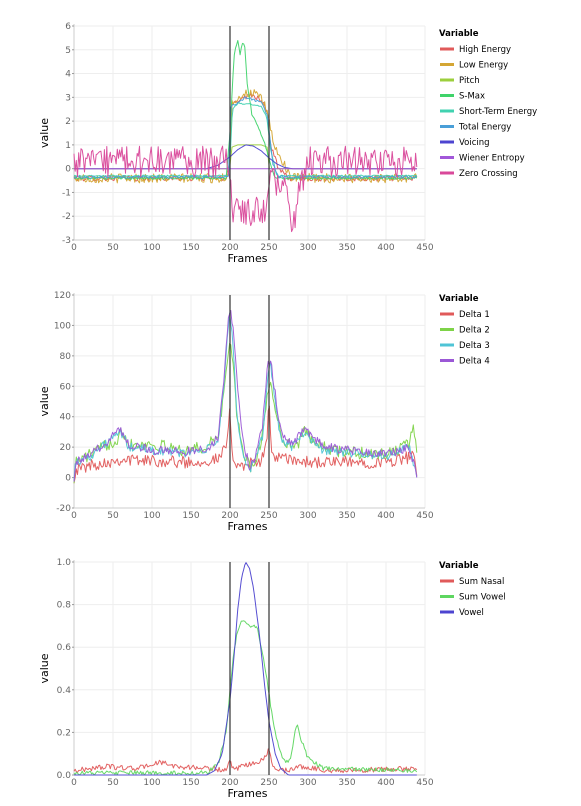 This screenshot has height=806, width=581. Describe the element at coordinates (474, 362) in the screenshot. I see `legend-label: Delta 4` at that location.